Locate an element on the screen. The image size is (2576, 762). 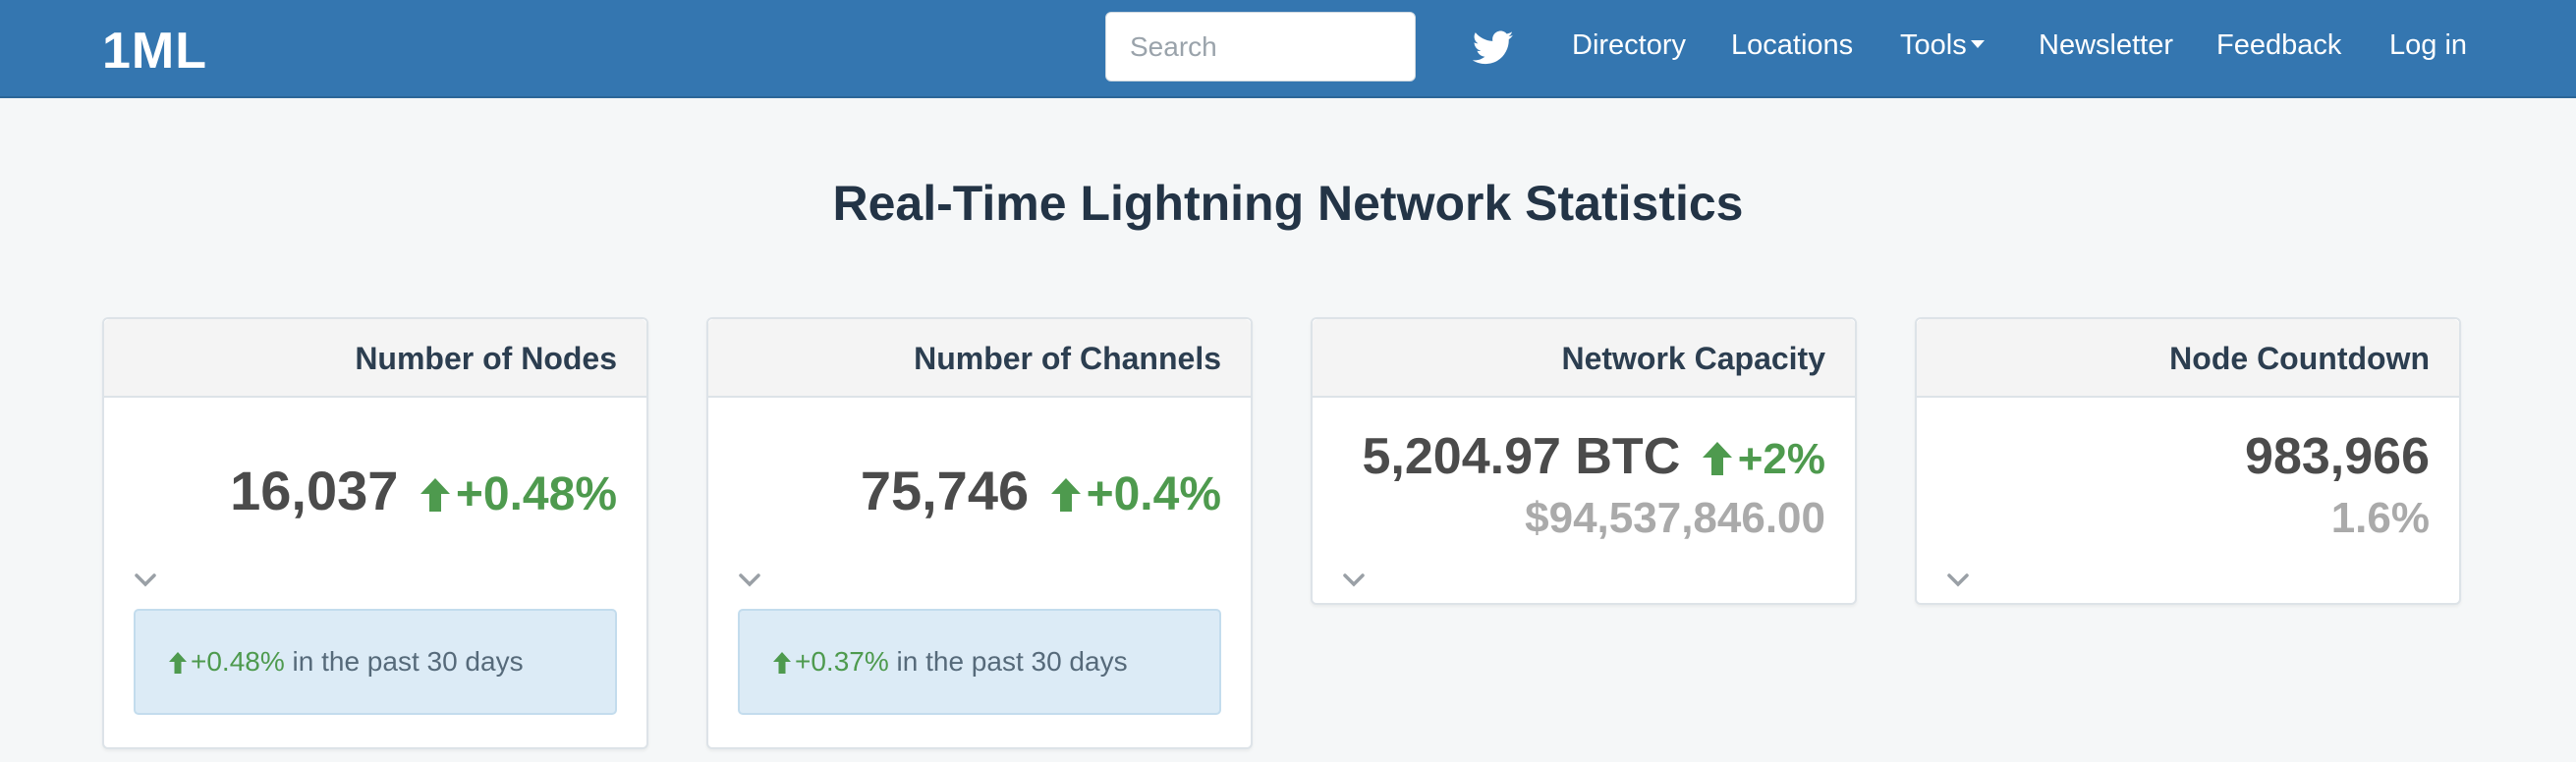
info-change: +0.37% is located at coordinates (842, 661).